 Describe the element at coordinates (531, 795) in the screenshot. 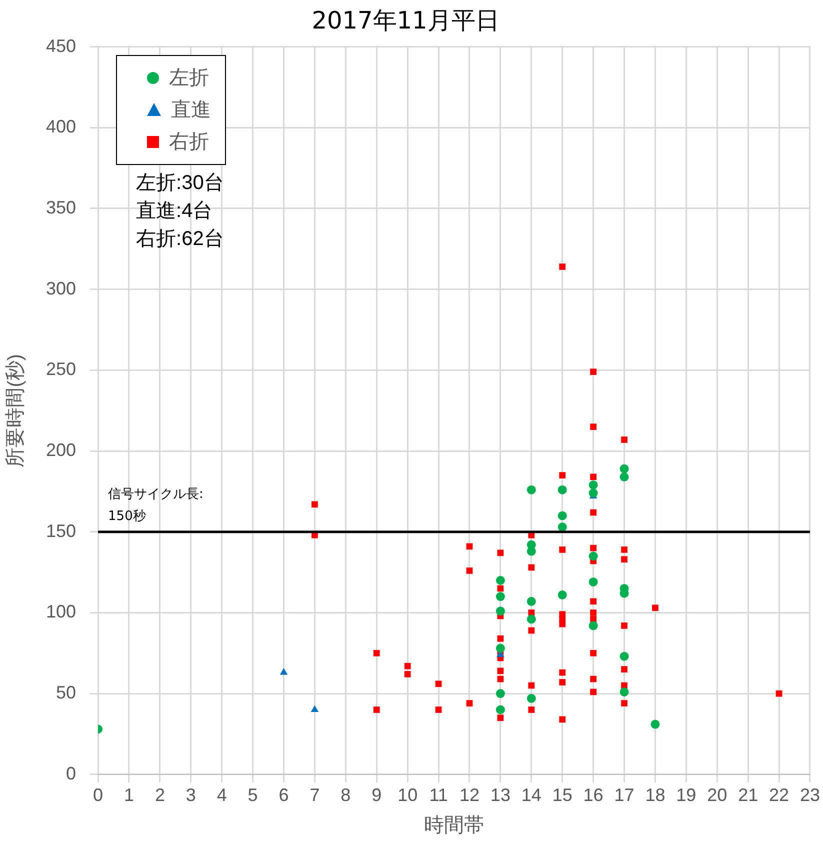

I see `x-tick-label: 14` at that location.